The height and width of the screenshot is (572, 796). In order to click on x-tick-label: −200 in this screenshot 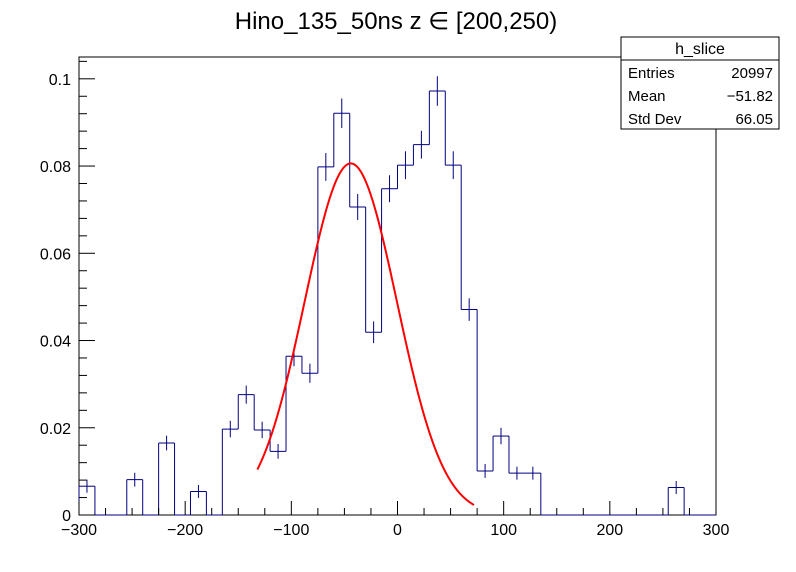, I will do `click(185, 530)`.